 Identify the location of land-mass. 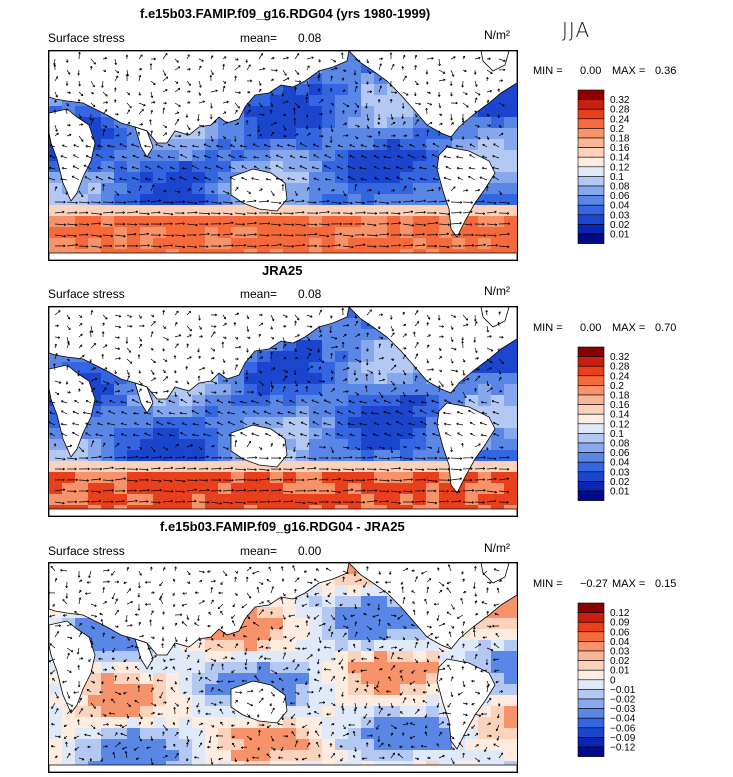
(466, 448).